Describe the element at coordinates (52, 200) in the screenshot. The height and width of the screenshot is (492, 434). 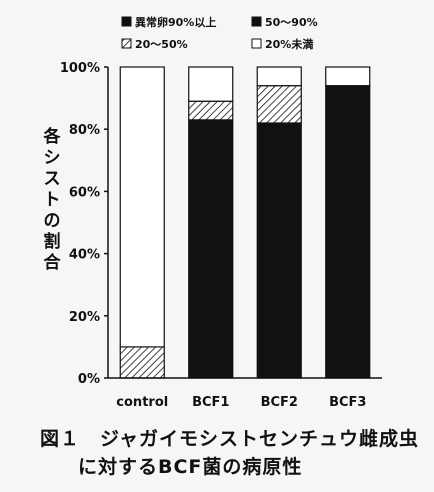
I see `y-axis-label-char: ト` at that location.